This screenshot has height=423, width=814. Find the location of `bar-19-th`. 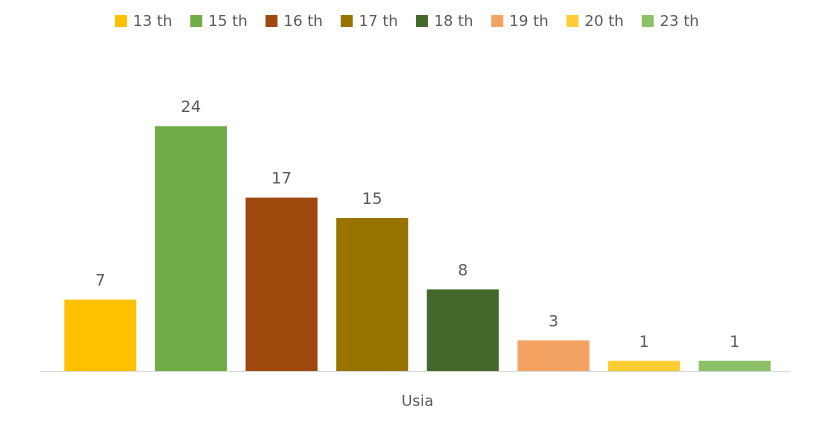

bar-19-th is located at coordinates (553, 355).